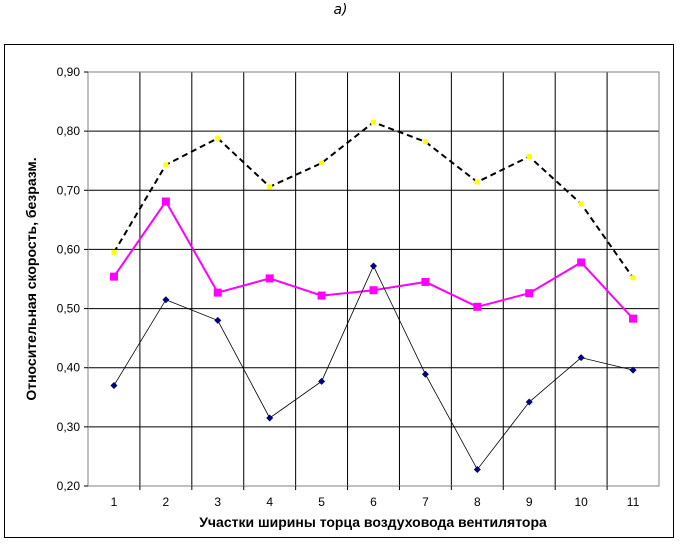 This screenshot has height=544, width=681. Describe the element at coordinates (31, 278) in the screenshot. I see `y-axis-title: Относительная скорость, безразм.` at that location.